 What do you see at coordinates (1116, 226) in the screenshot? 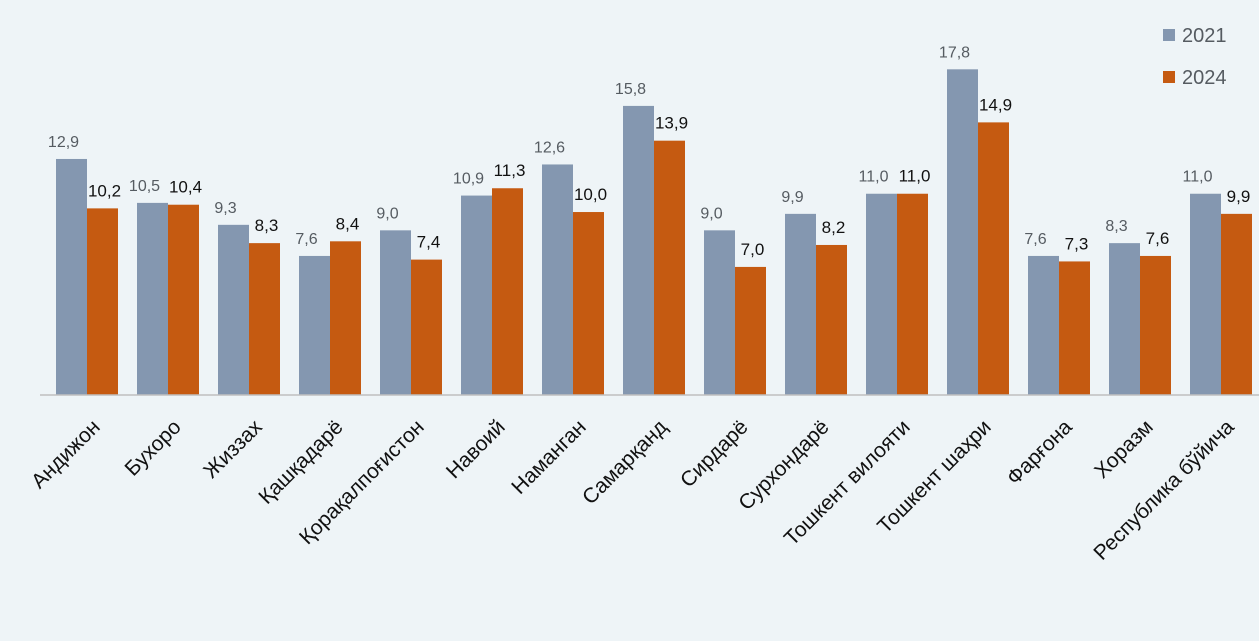
I see `value-label-2021-13: 8,3` at bounding box center [1116, 226].